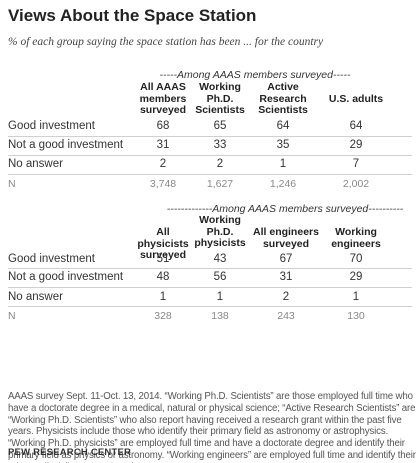  I want to click on table1-cell: 7, so click(356, 164).